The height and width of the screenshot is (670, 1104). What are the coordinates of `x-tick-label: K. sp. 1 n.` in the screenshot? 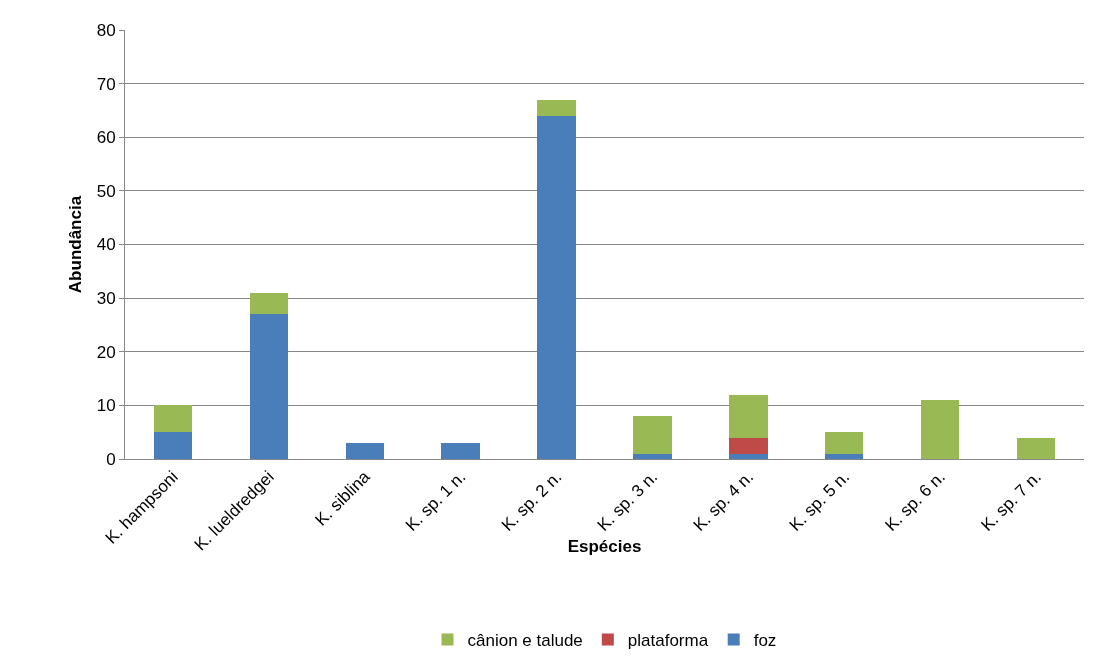 It's located at (435, 501).